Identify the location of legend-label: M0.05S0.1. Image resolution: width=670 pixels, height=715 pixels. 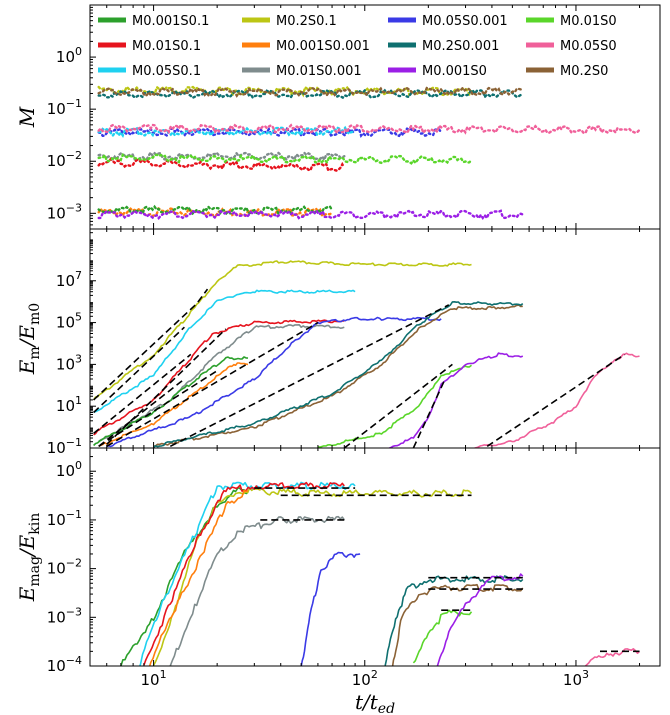
(166, 71).